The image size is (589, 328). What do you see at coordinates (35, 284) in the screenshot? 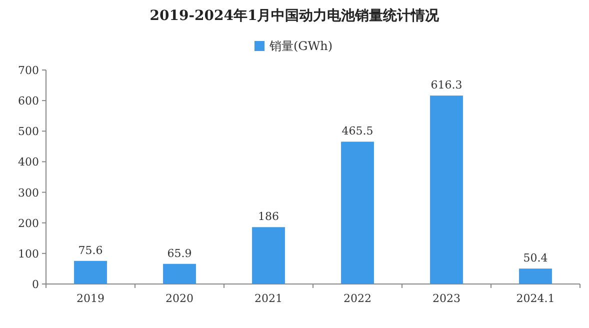
I see `y-tick-label: 0` at bounding box center [35, 284].